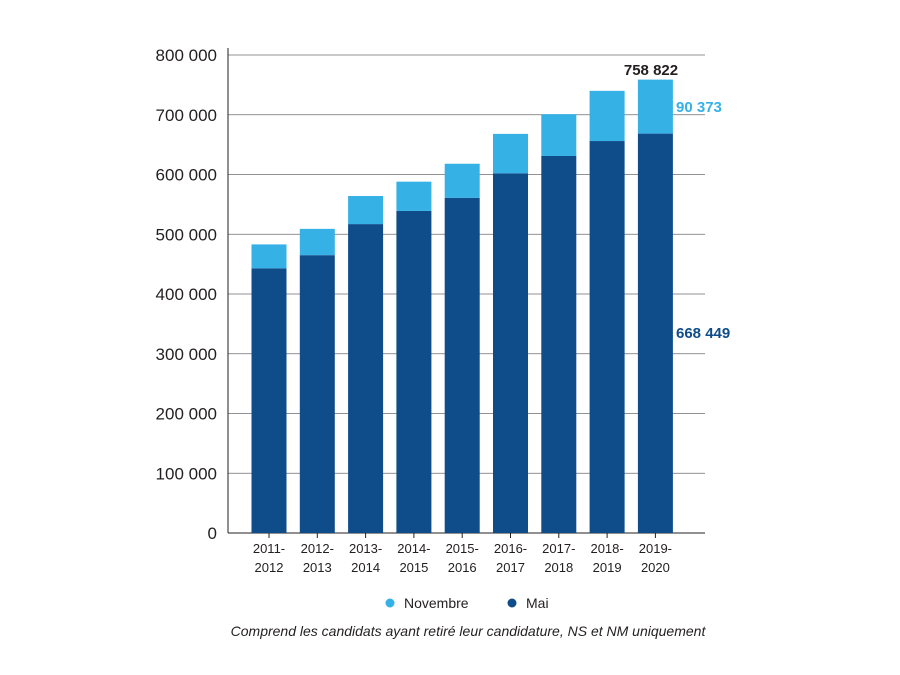  Describe the element at coordinates (186, 354) in the screenshot. I see `y-tick-label: 300 000` at that location.